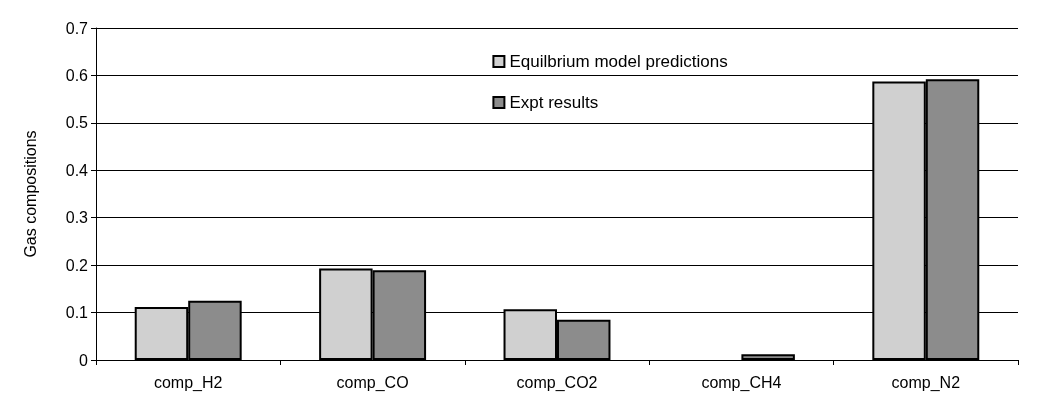 The width and height of the screenshot is (1039, 416). What do you see at coordinates (84, 360) in the screenshot?
I see `y-tick-label: 0` at bounding box center [84, 360].